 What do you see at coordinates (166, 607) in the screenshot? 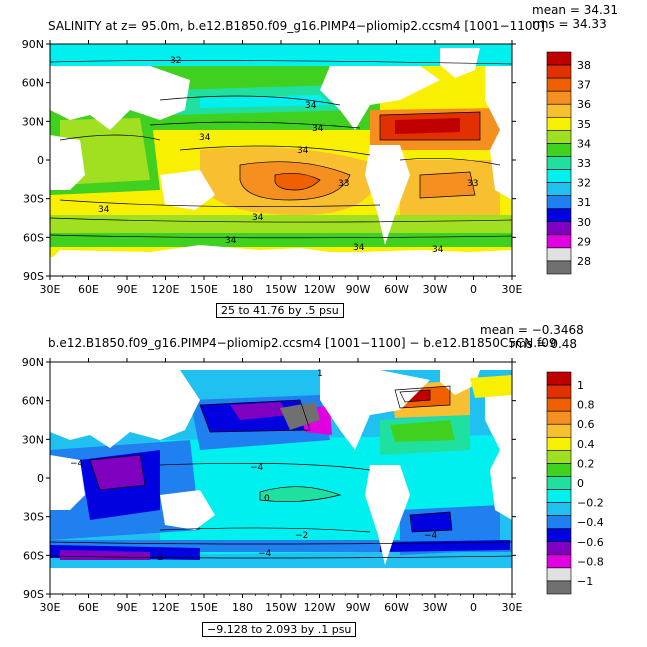
I see `lon-label: 120E` at bounding box center [166, 607].